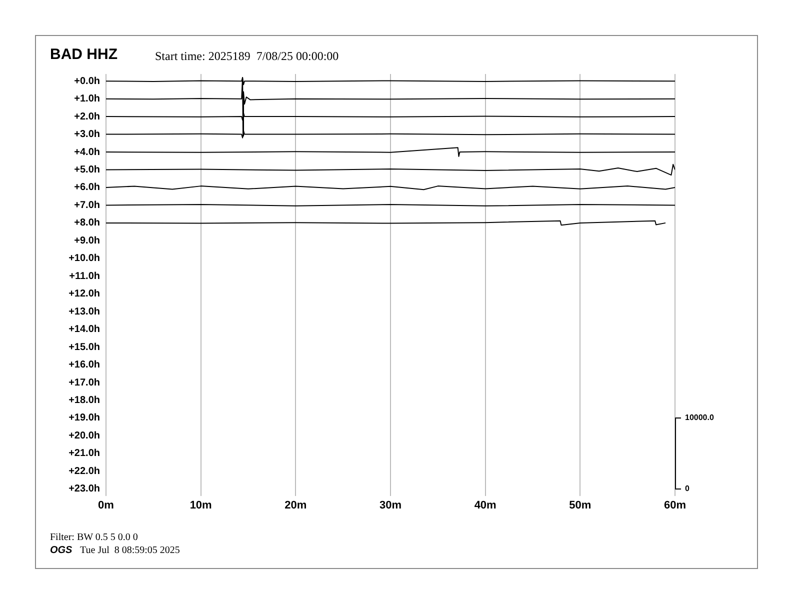 The width and height of the screenshot is (792, 612). What do you see at coordinates (87, 116) in the screenshot?
I see `y-tick-label: +2.0h` at bounding box center [87, 116].